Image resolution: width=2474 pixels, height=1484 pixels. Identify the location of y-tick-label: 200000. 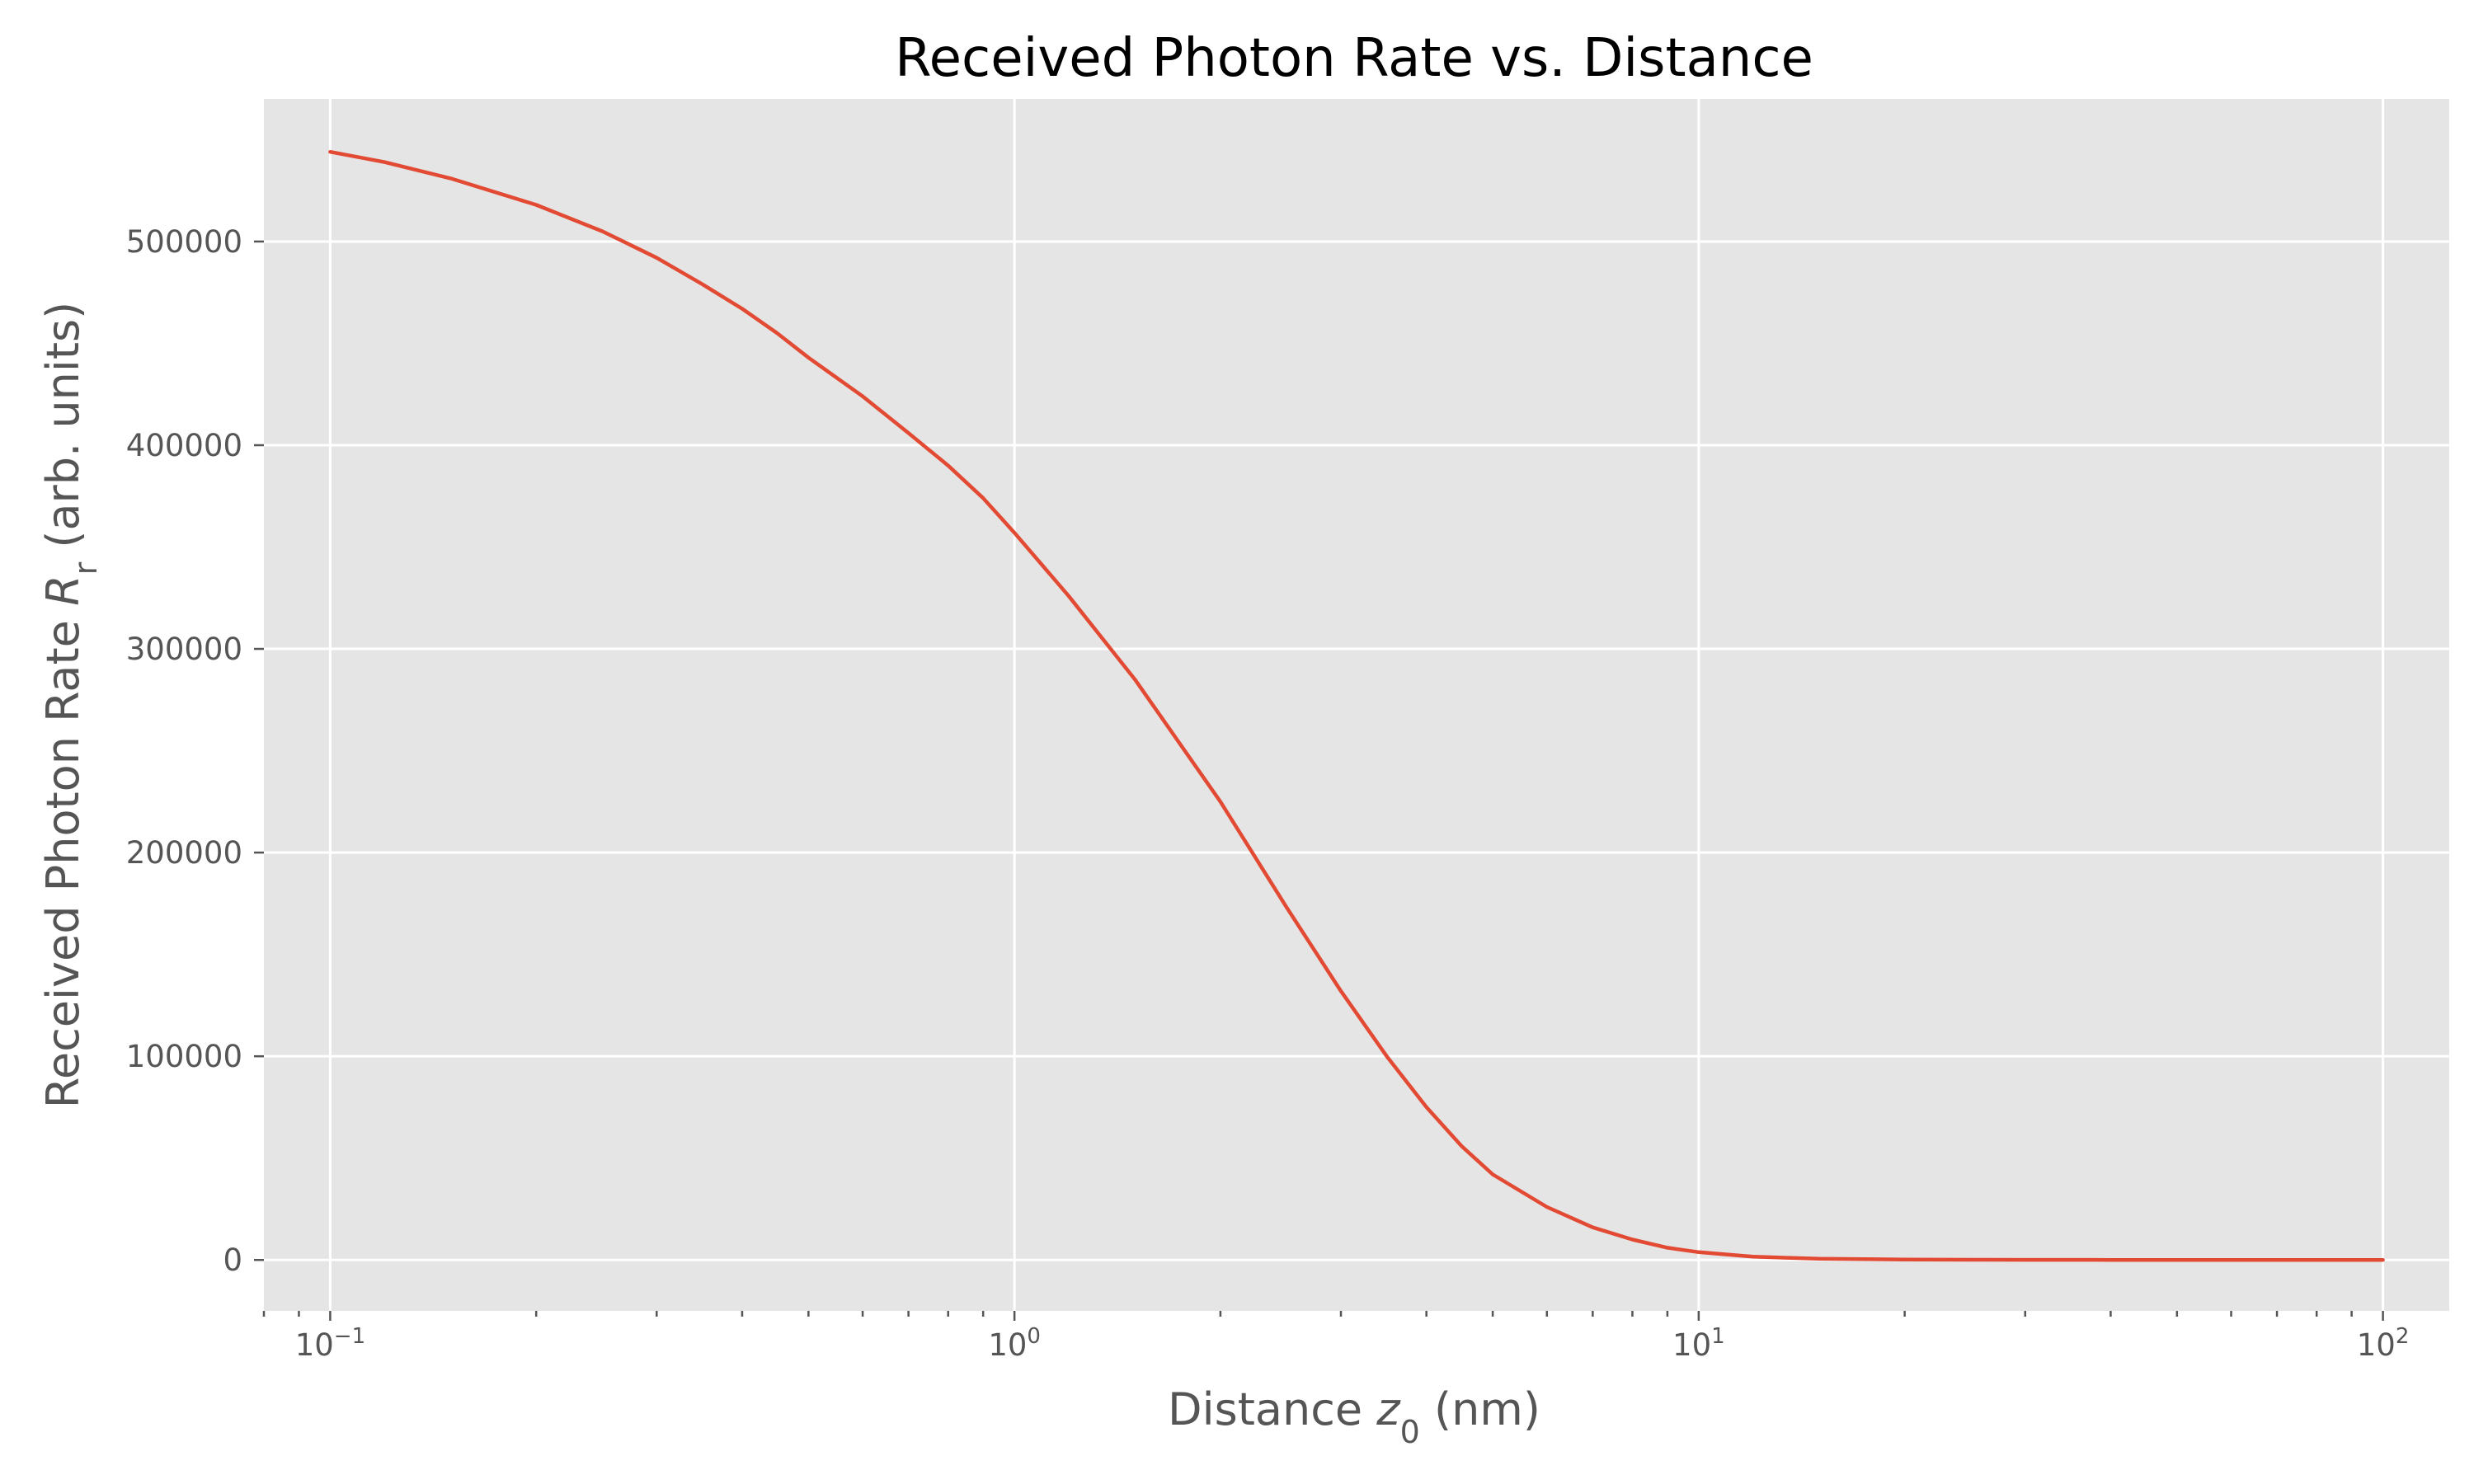
(184, 853).